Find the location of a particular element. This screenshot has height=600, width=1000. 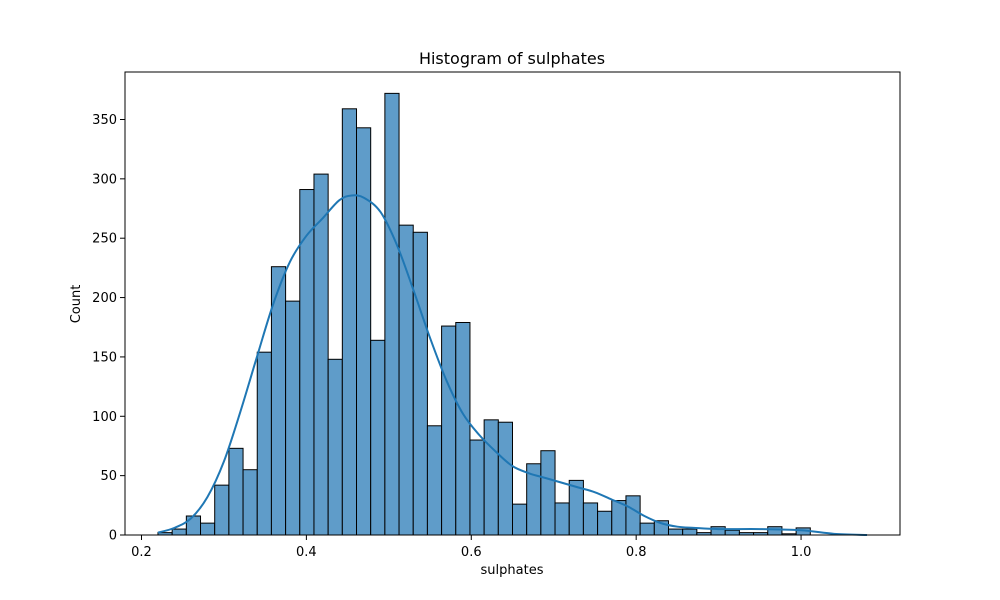

x-tick-label: 0.4 is located at coordinates (306, 552).